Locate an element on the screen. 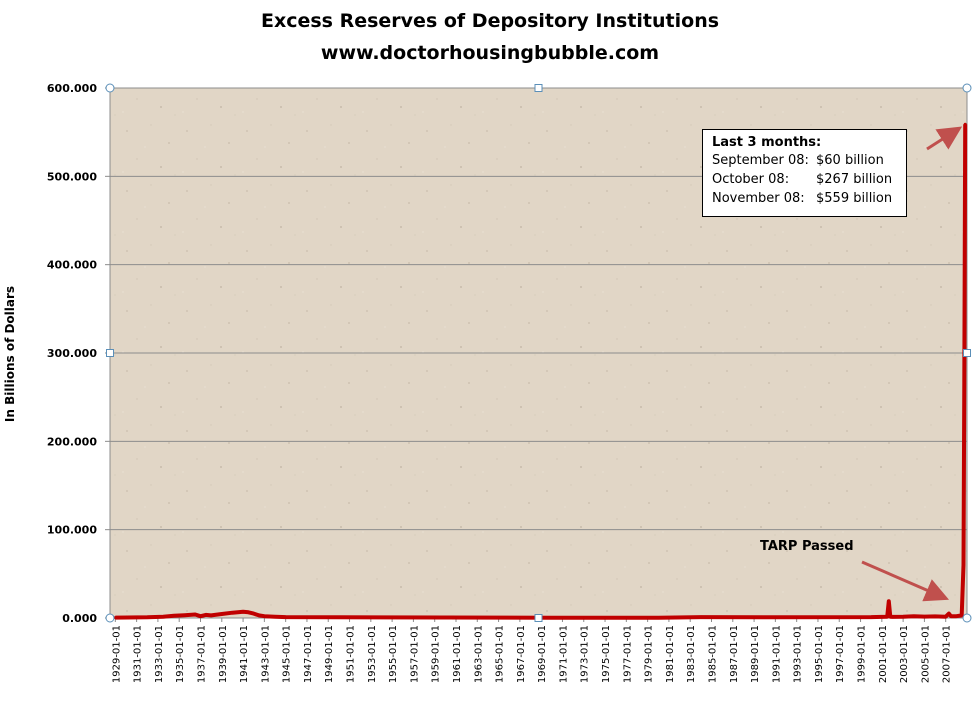  arrow-tarp is located at coordinates (905, 581).